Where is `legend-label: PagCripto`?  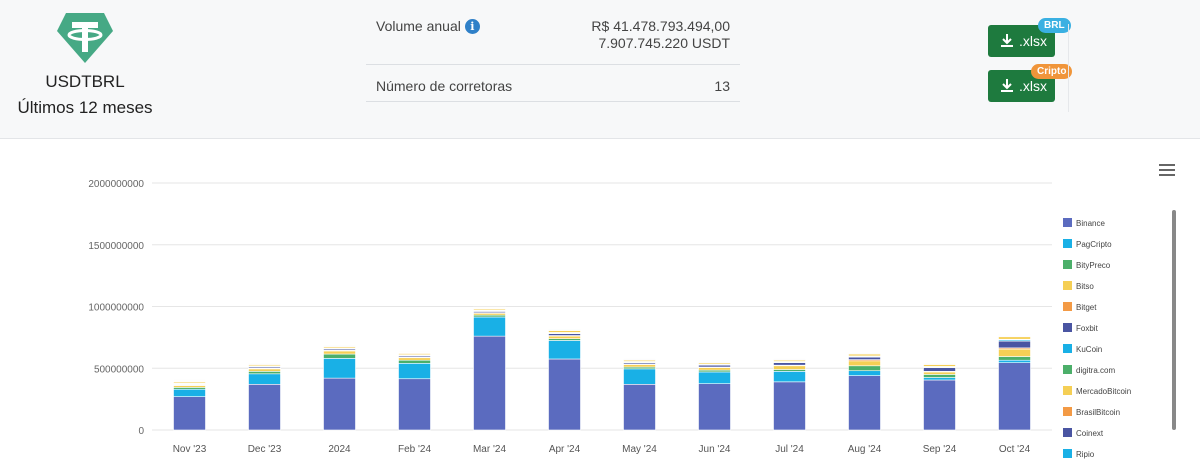
legend-label: PagCripto is located at coordinates (1094, 244).